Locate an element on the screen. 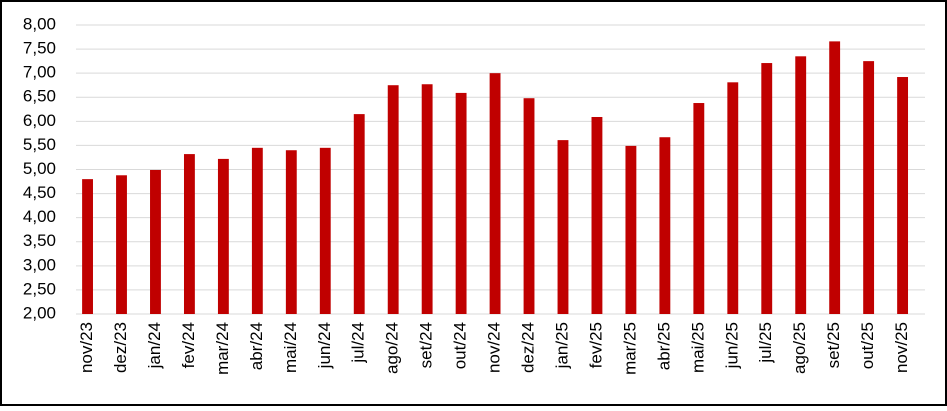 The image size is (947, 411). y-tick-label: 4,00 is located at coordinates (39, 216).